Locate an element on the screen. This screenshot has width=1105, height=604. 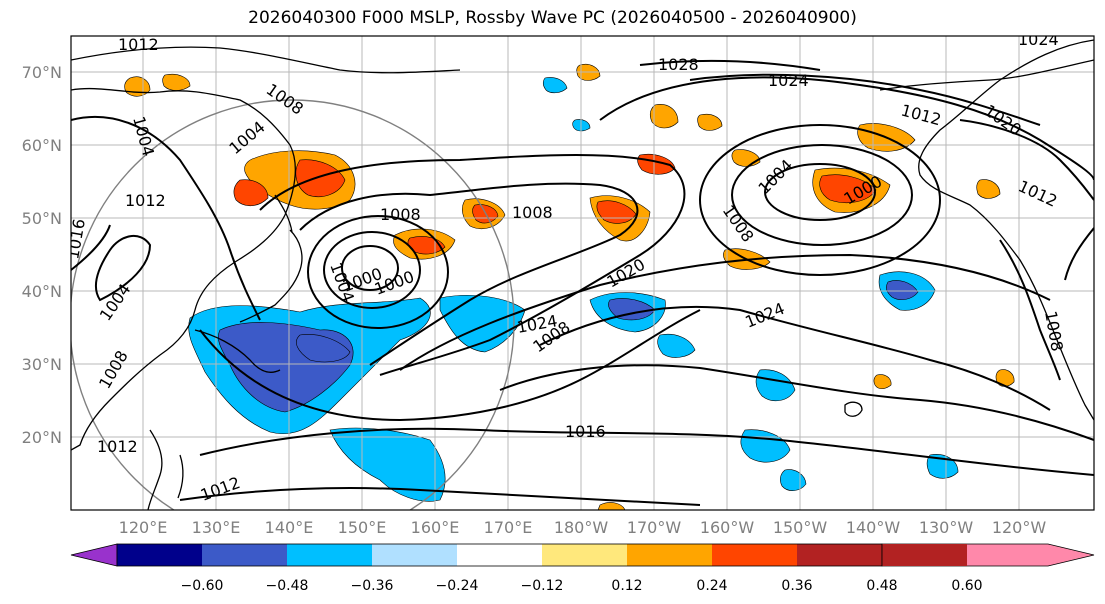
colorbar-tick: 0.60 is located at coordinates (966, 586).